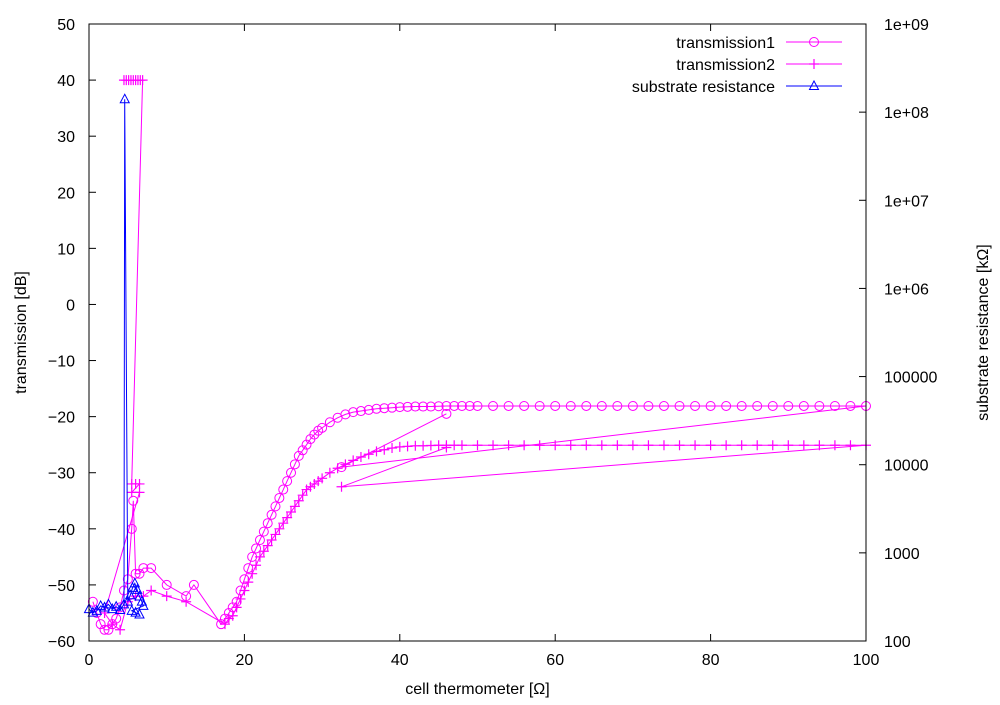 This screenshot has height=705, width=1000. What do you see at coordinates (725, 65) in the screenshot?
I see `legend-label: transmission2` at bounding box center [725, 65].